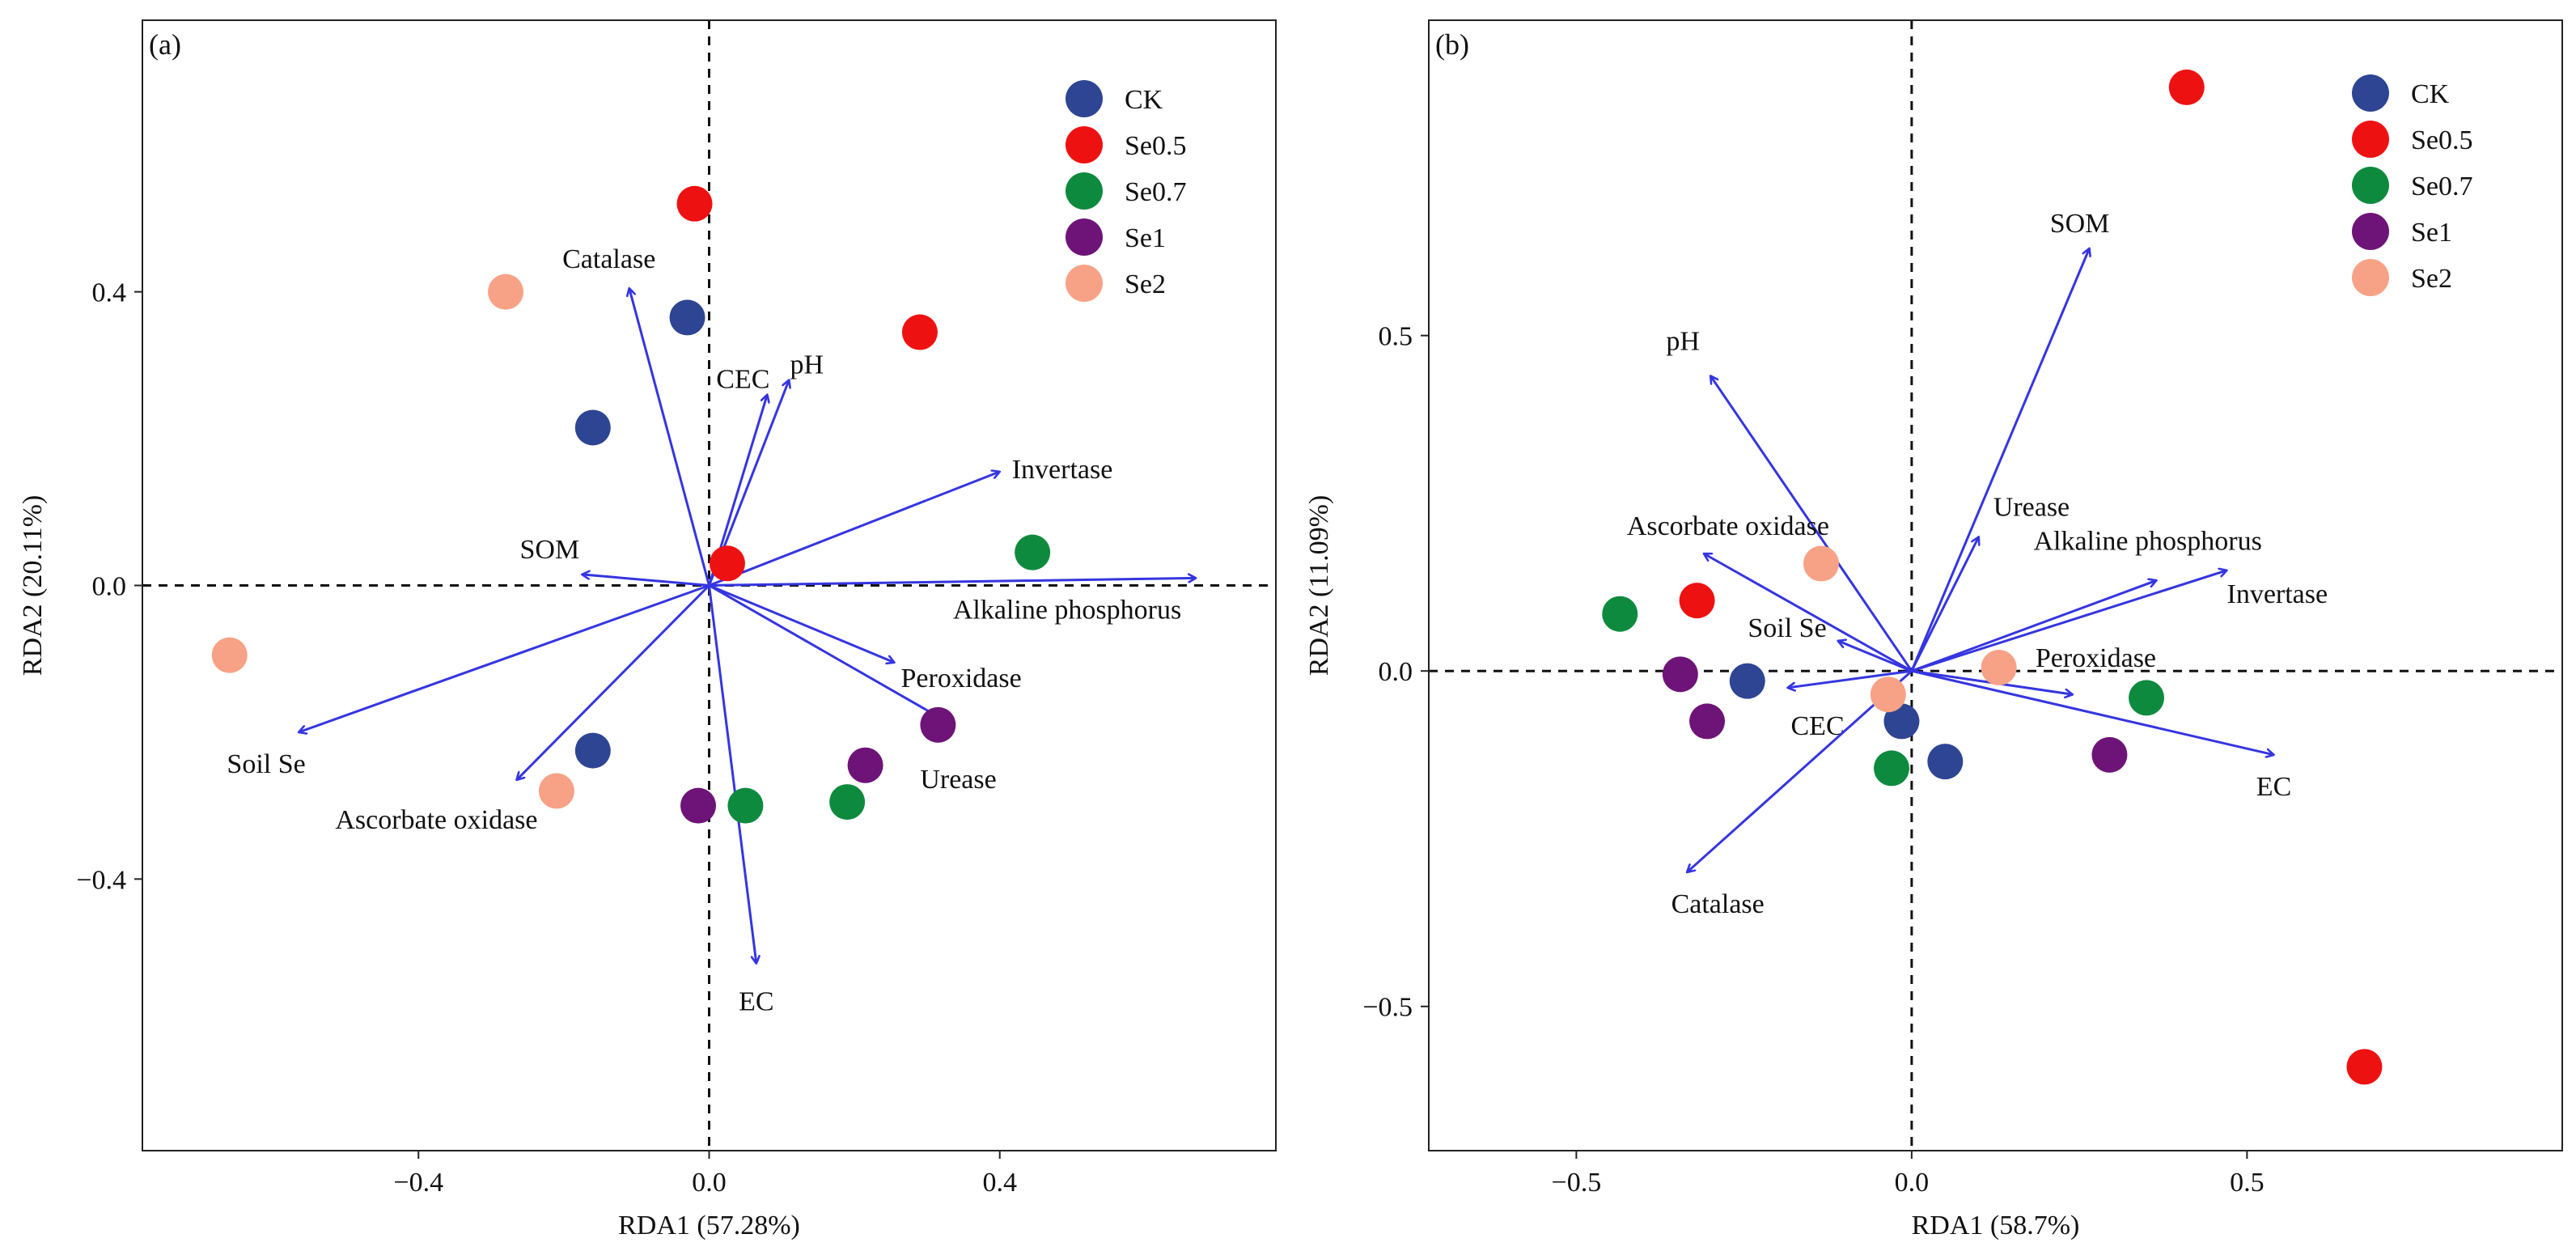  What do you see at coordinates (2247, 1183) in the screenshot?
I see `panel-b-x-tick-label: 0.5` at bounding box center [2247, 1183].